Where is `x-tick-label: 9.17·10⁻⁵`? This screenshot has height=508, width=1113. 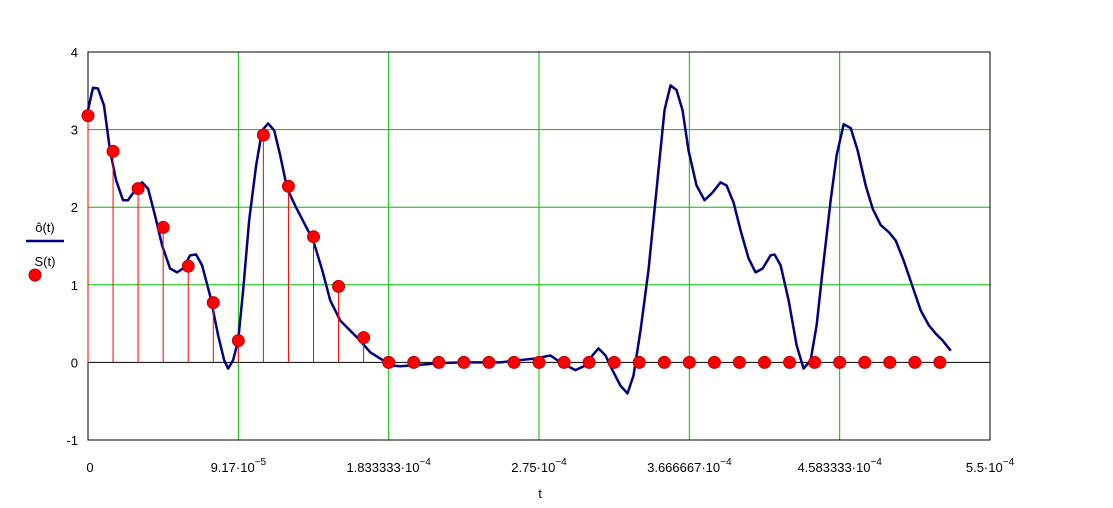
x-tick-label: 9.17·10⁻⁵ is located at coordinates (239, 466).